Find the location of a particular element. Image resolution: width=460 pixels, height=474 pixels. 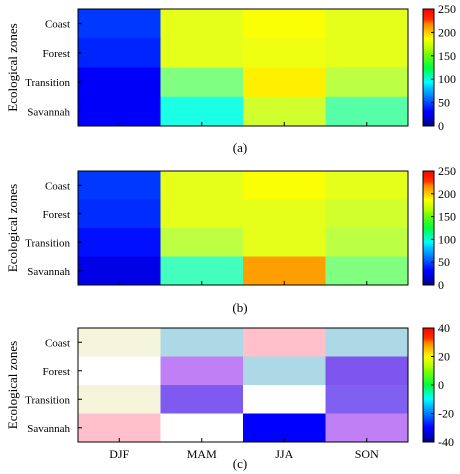

panel-label: (c) is located at coordinates (240, 463).